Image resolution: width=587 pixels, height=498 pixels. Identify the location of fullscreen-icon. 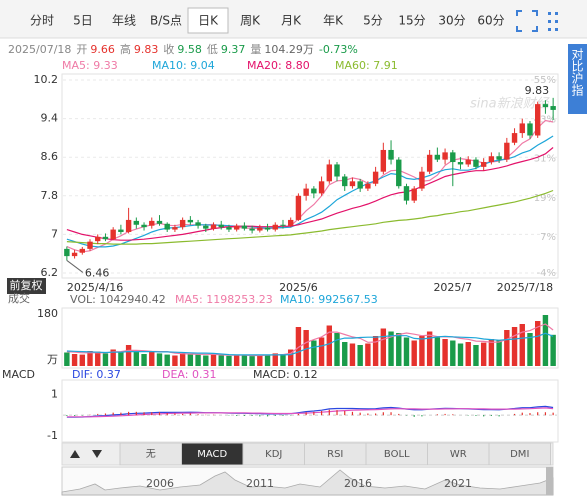
(527, 21).